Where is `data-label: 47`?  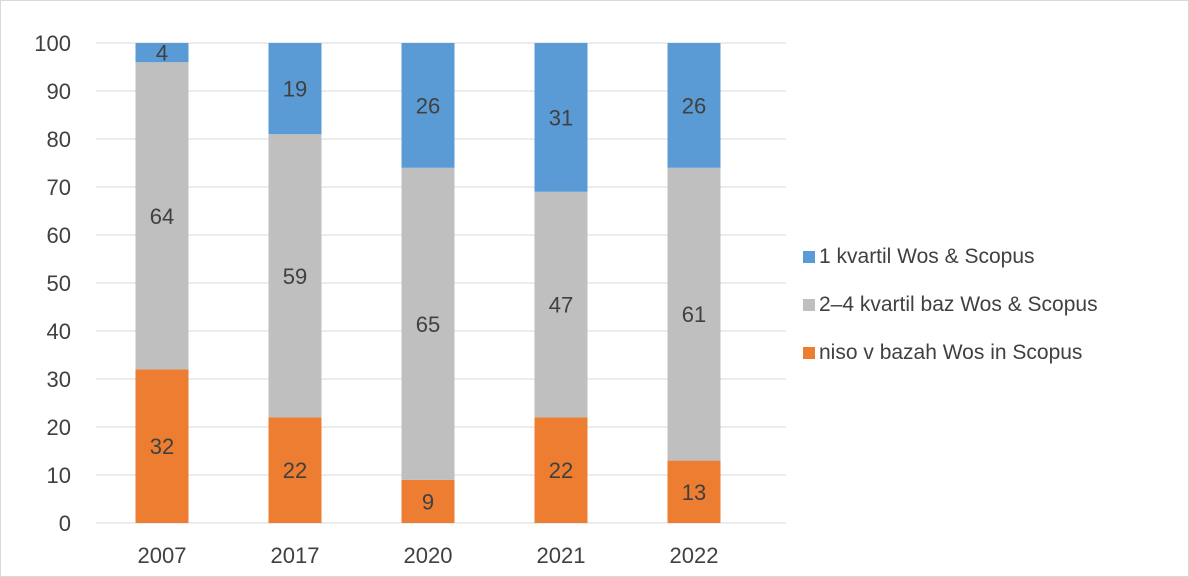
data-label: 47 is located at coordinates (561, 305).